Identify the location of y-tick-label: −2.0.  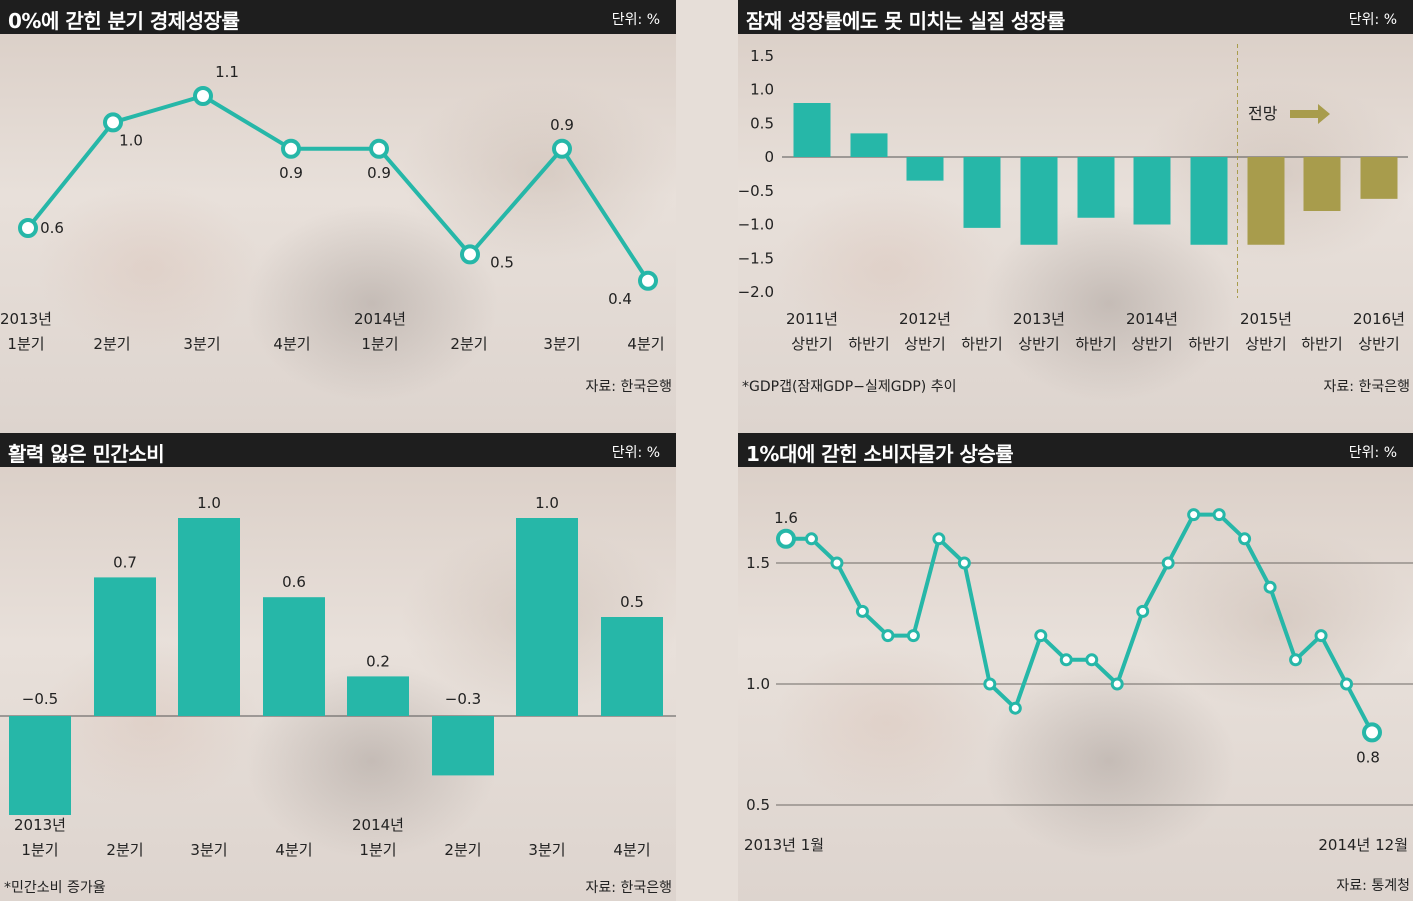
(756, 292).